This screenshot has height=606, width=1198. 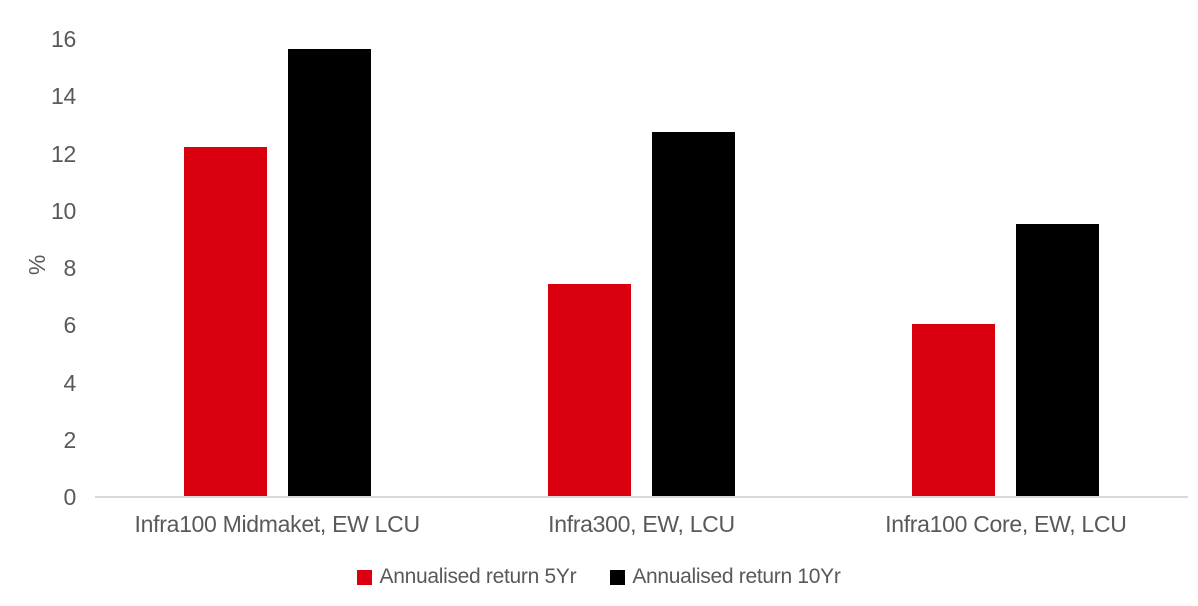 What do you see at coordinates (1006, 524) in the screenshot?
I see `category-label: Infra100 Core, EW, LCU` at bounding box center [1006, 524].